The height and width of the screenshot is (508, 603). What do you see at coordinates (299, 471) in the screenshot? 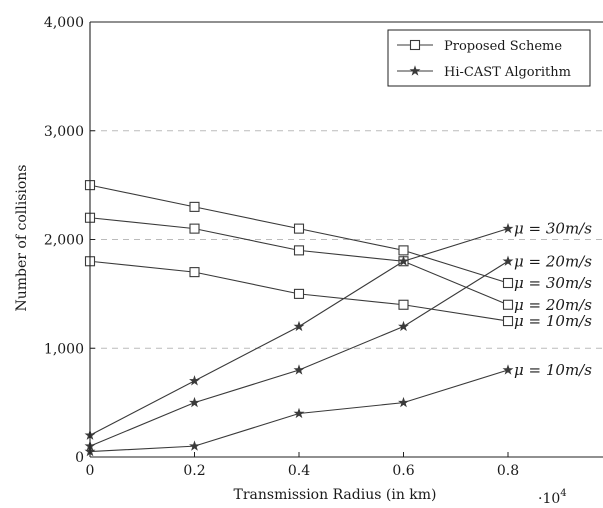
I see `x-tick-label-2: 0.4` at bounding box center [299, 471].